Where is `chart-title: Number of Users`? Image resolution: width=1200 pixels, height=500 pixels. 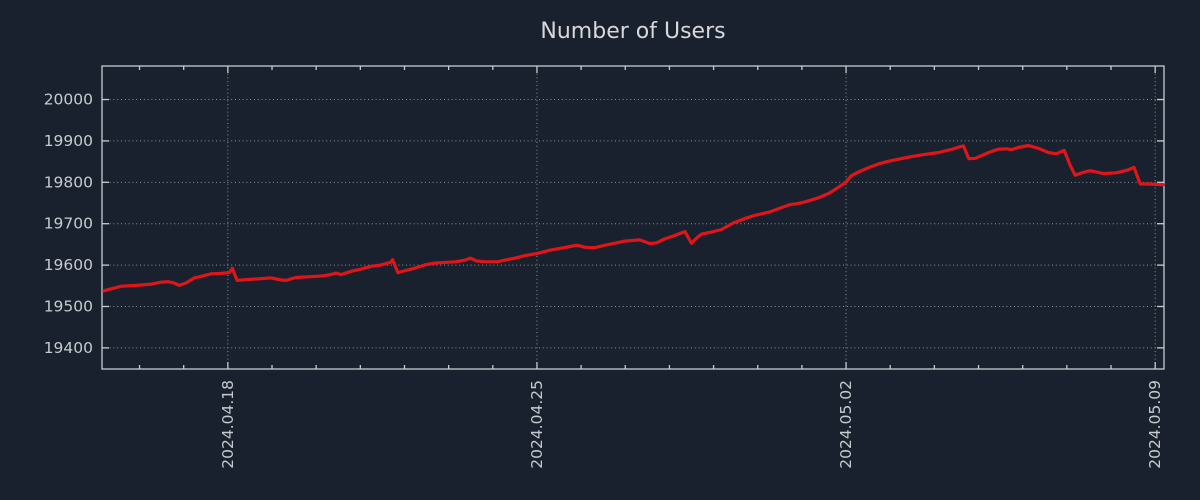
chart-title: Number of Users is located at coordinates (632, 31).